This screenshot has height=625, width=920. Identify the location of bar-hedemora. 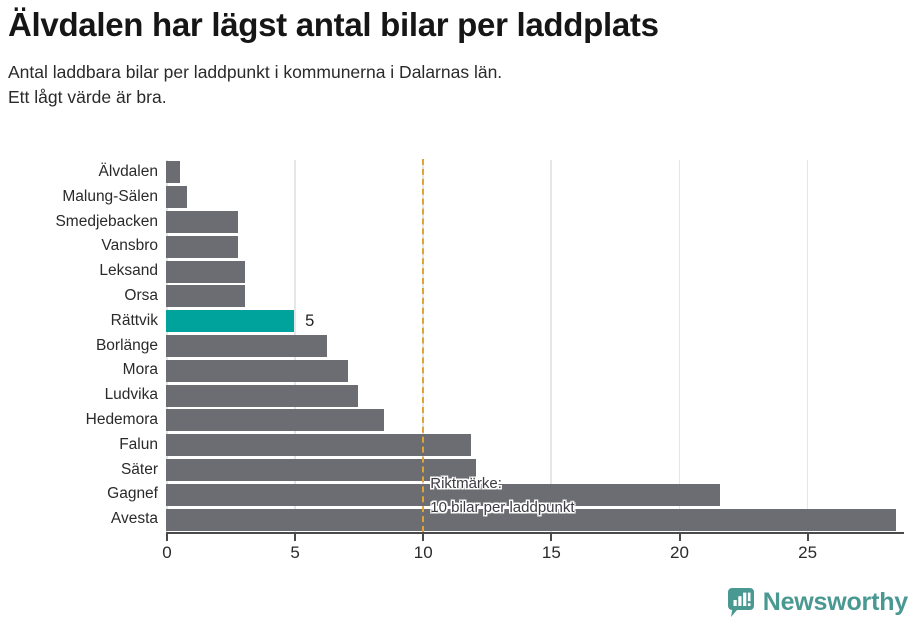
(275, 420).